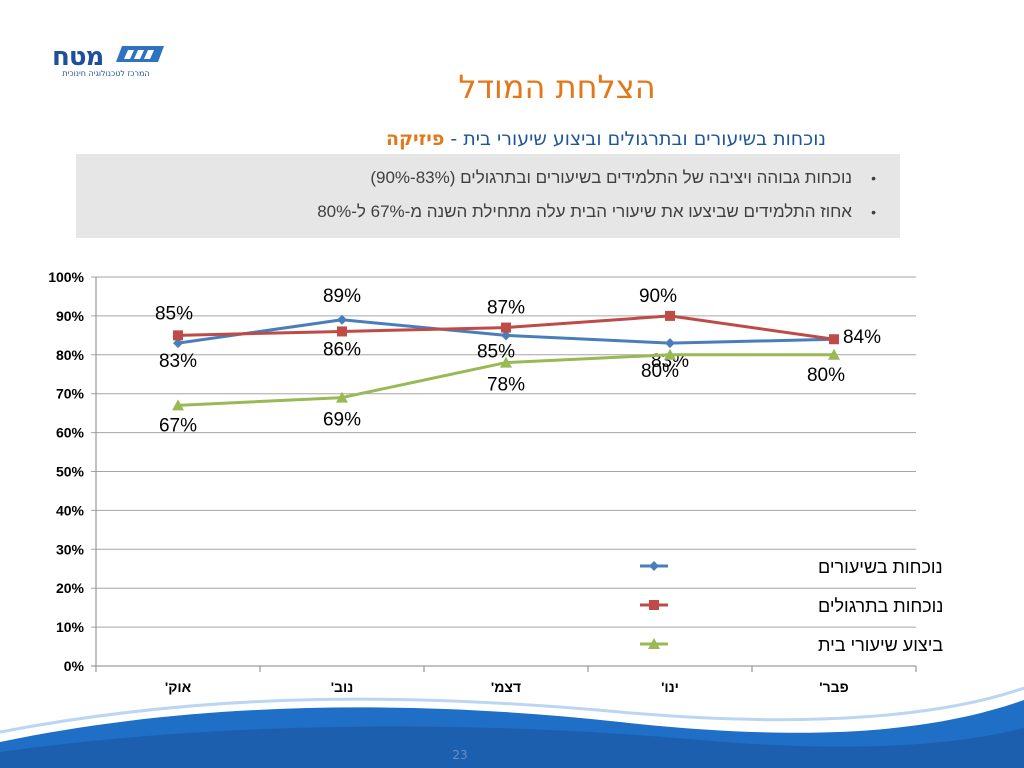 Image resolution: width=1024 pixels, height=768 pixels. I want to click on x-tick-label: פבר', so click(833, 687).